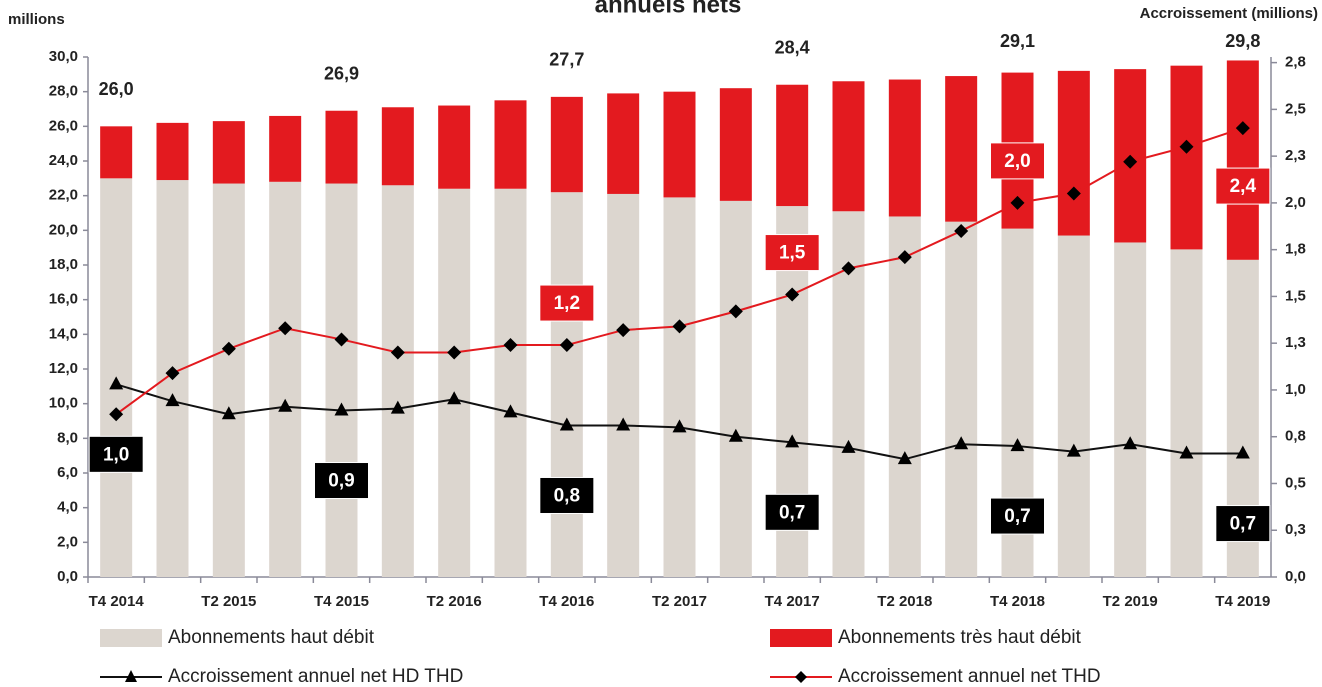 This screenshot has height=687, width=1322. I want to click on total-label: 27,7, so click(566, 60).